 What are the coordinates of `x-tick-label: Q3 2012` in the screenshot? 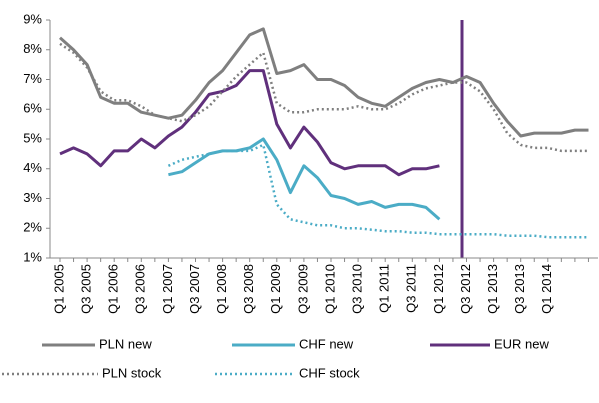 It's located at (465, 289).